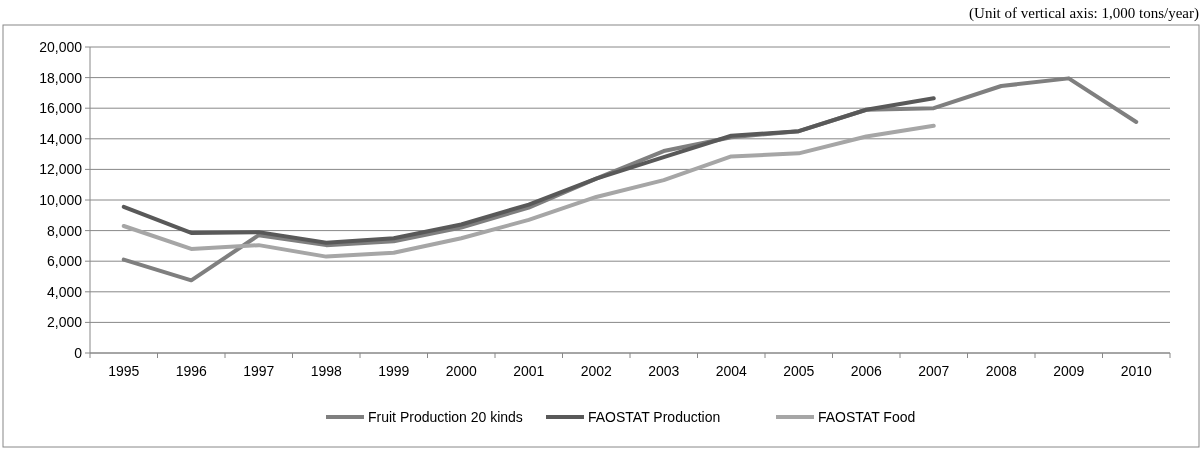 This screenshot has height=450, width=1202. I want to click on y-tick-label: 10,000, so click(61, 199).